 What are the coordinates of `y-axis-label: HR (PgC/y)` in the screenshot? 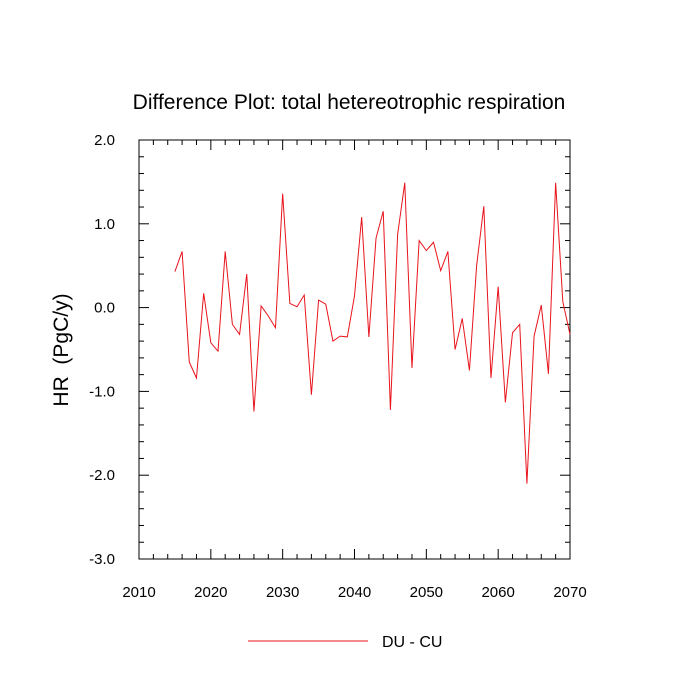 It's located at (61, 349).